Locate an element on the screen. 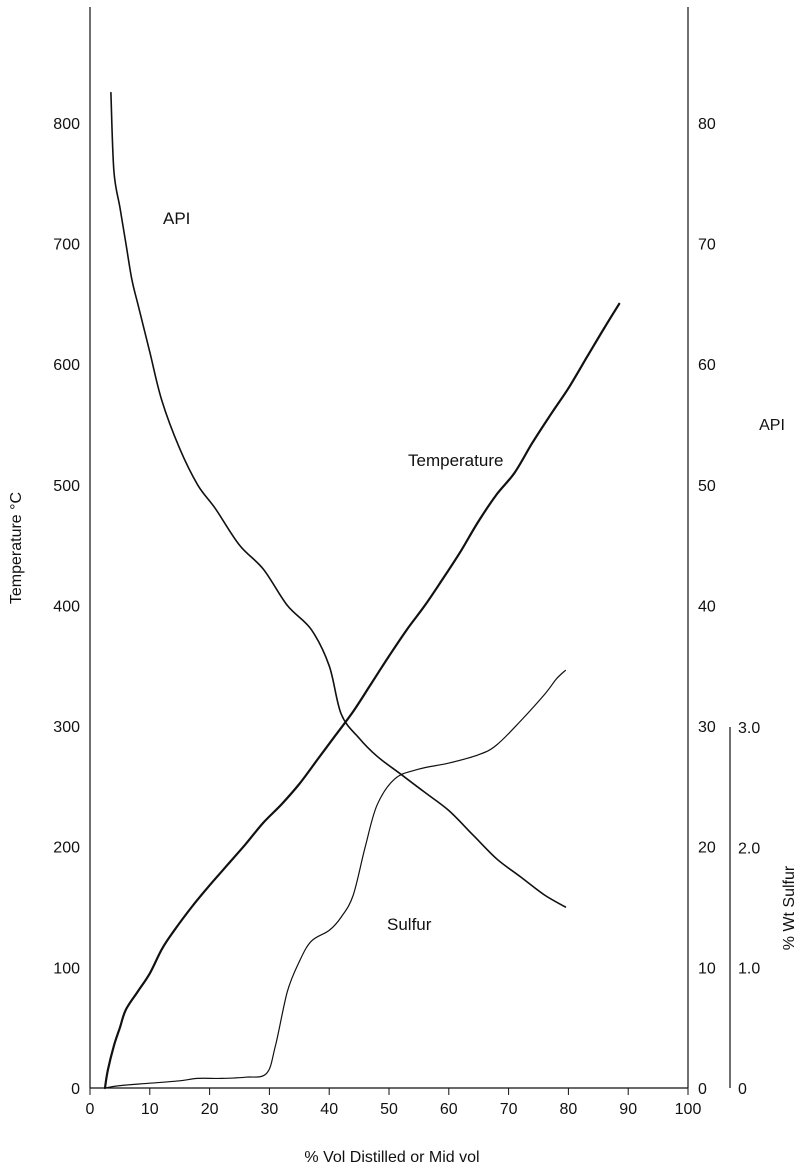  x-tick-label: 70 is located at coordinates (509, 1109).